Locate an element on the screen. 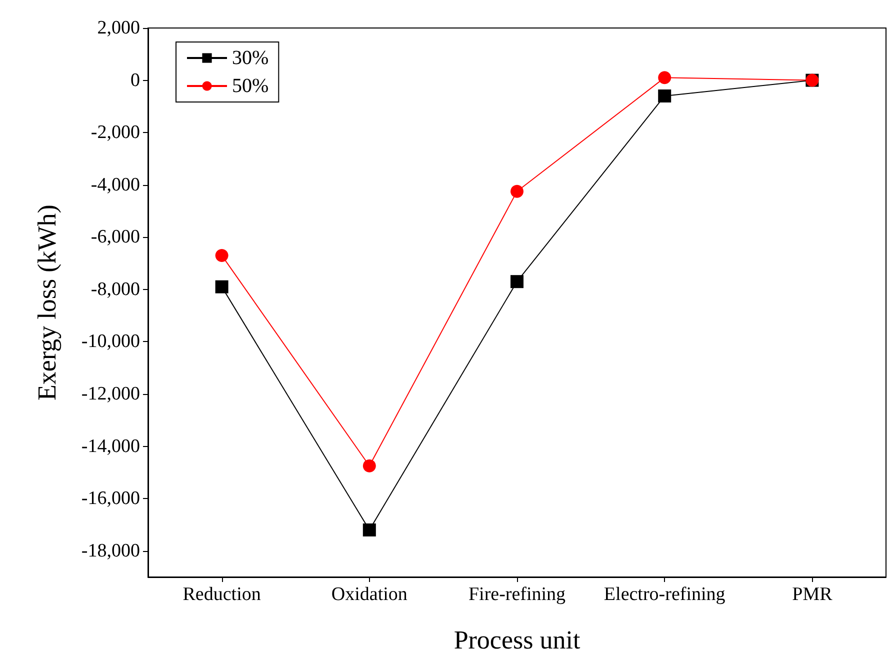 This screenshot has height=666, width=896. y-axis-title: Exergy loss (kWh) is located at coordinates (47, 302).